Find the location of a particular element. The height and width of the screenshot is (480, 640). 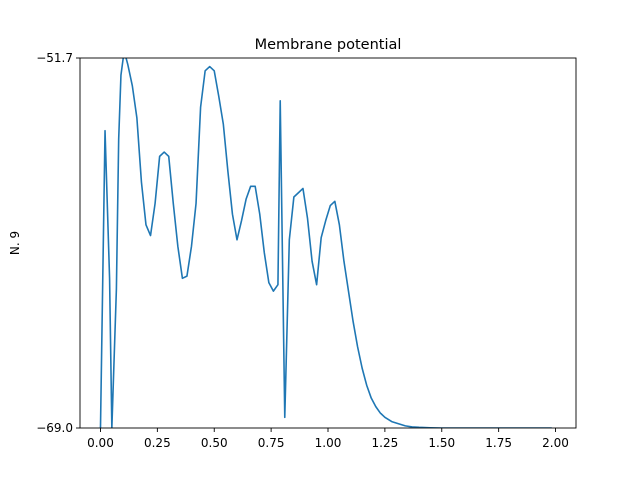

x-tick-label: 1.00 is located at coordinates (328, 443).